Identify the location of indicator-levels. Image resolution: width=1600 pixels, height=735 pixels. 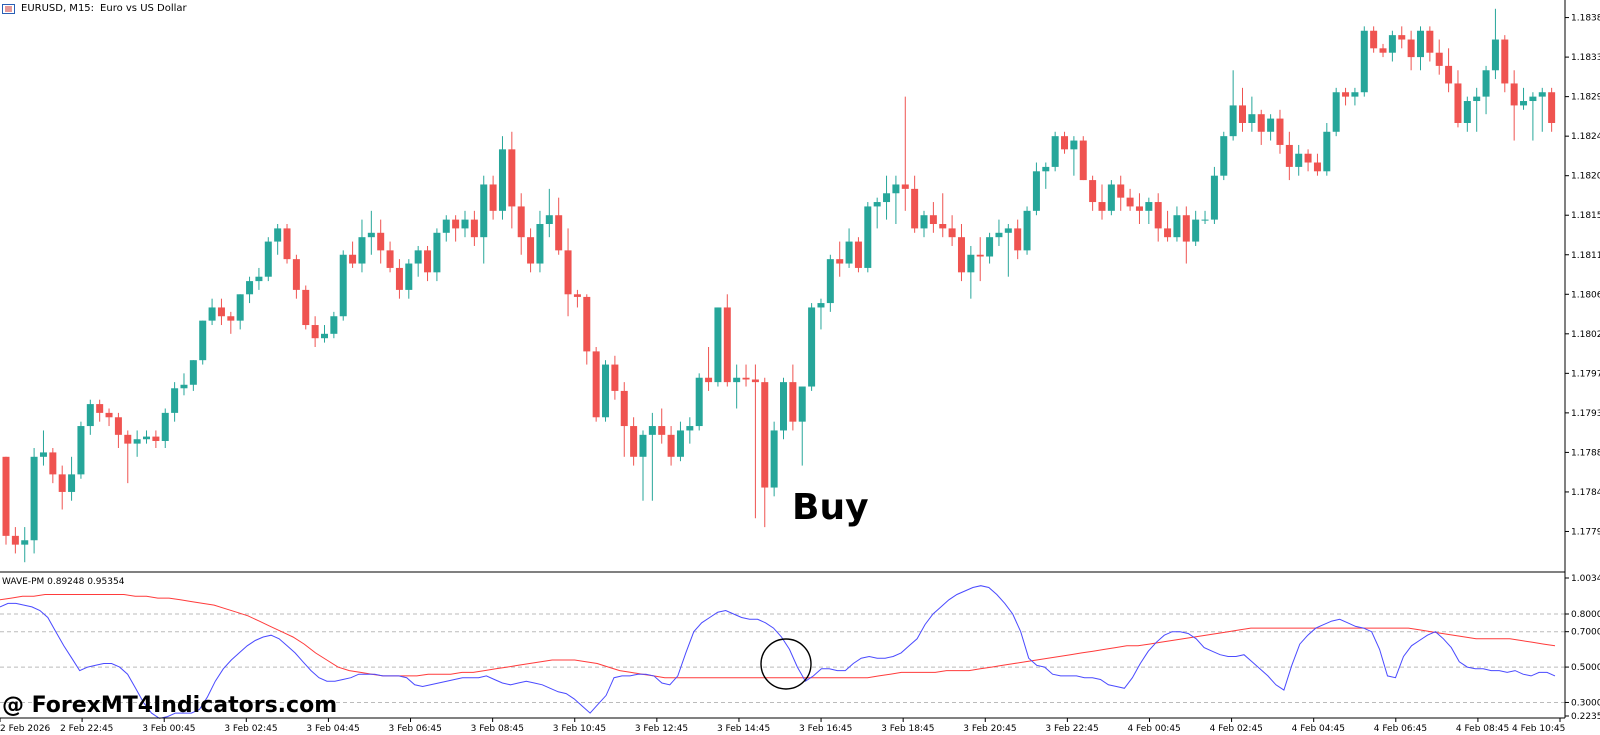
(782, 658).